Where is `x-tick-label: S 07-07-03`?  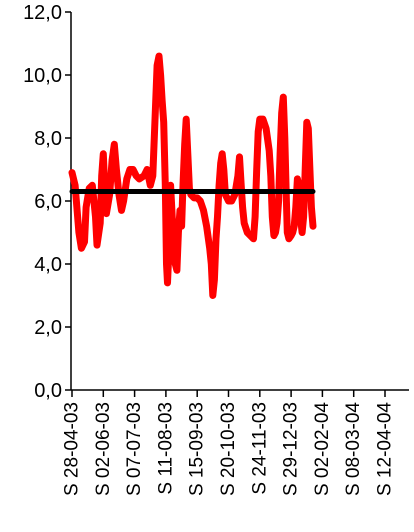 x-tick-label: S 07-07-03 is located at coordinates (134, 449).